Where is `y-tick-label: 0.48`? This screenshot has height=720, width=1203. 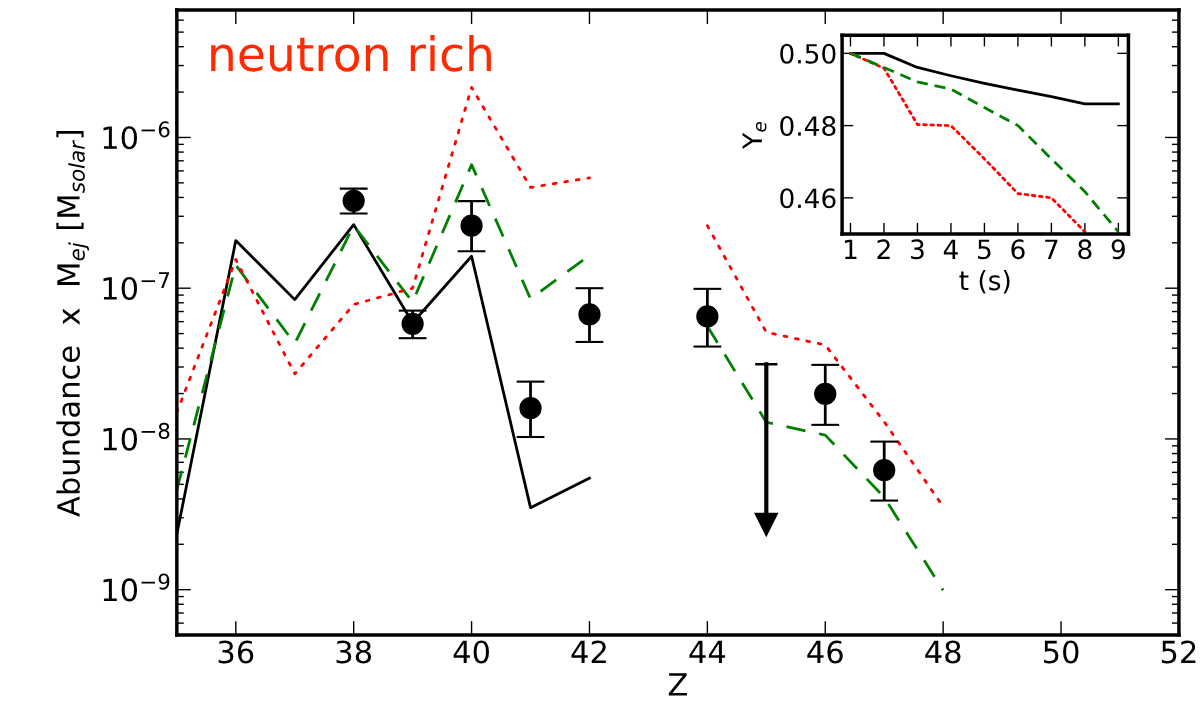
y-tick-label: 0.48 is located at coordinates (808, 126).